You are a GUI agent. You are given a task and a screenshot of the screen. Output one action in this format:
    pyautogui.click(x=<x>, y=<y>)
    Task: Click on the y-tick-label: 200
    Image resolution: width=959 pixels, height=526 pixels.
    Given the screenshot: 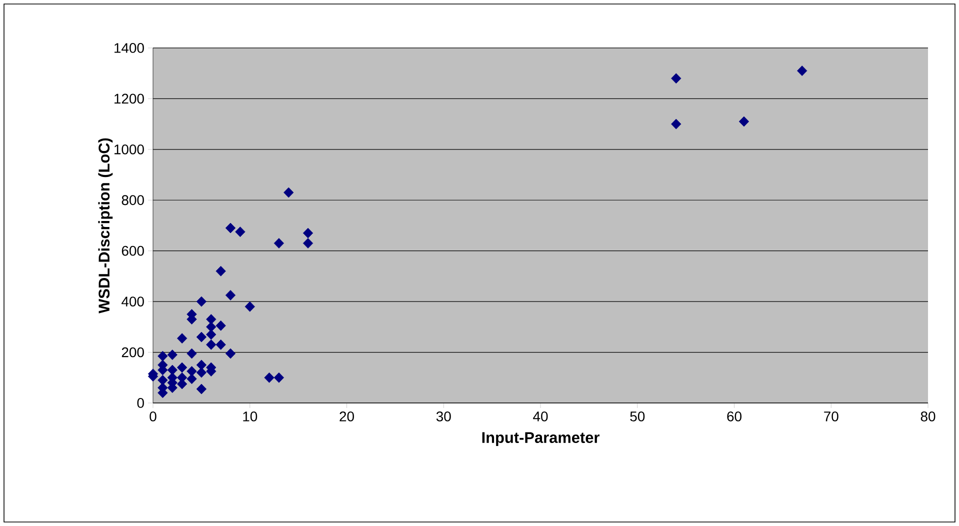 What is the action you would take?
    pyautogui.click(x=133, y=352)
    